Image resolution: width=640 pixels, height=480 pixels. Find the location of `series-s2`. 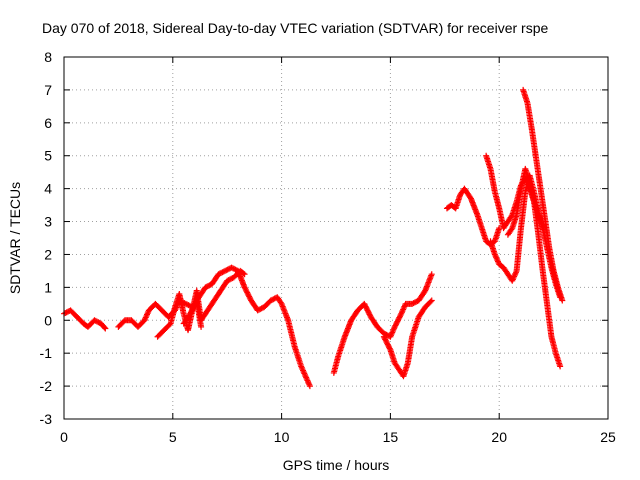

series-s2 is located at coordinates (214, 327).